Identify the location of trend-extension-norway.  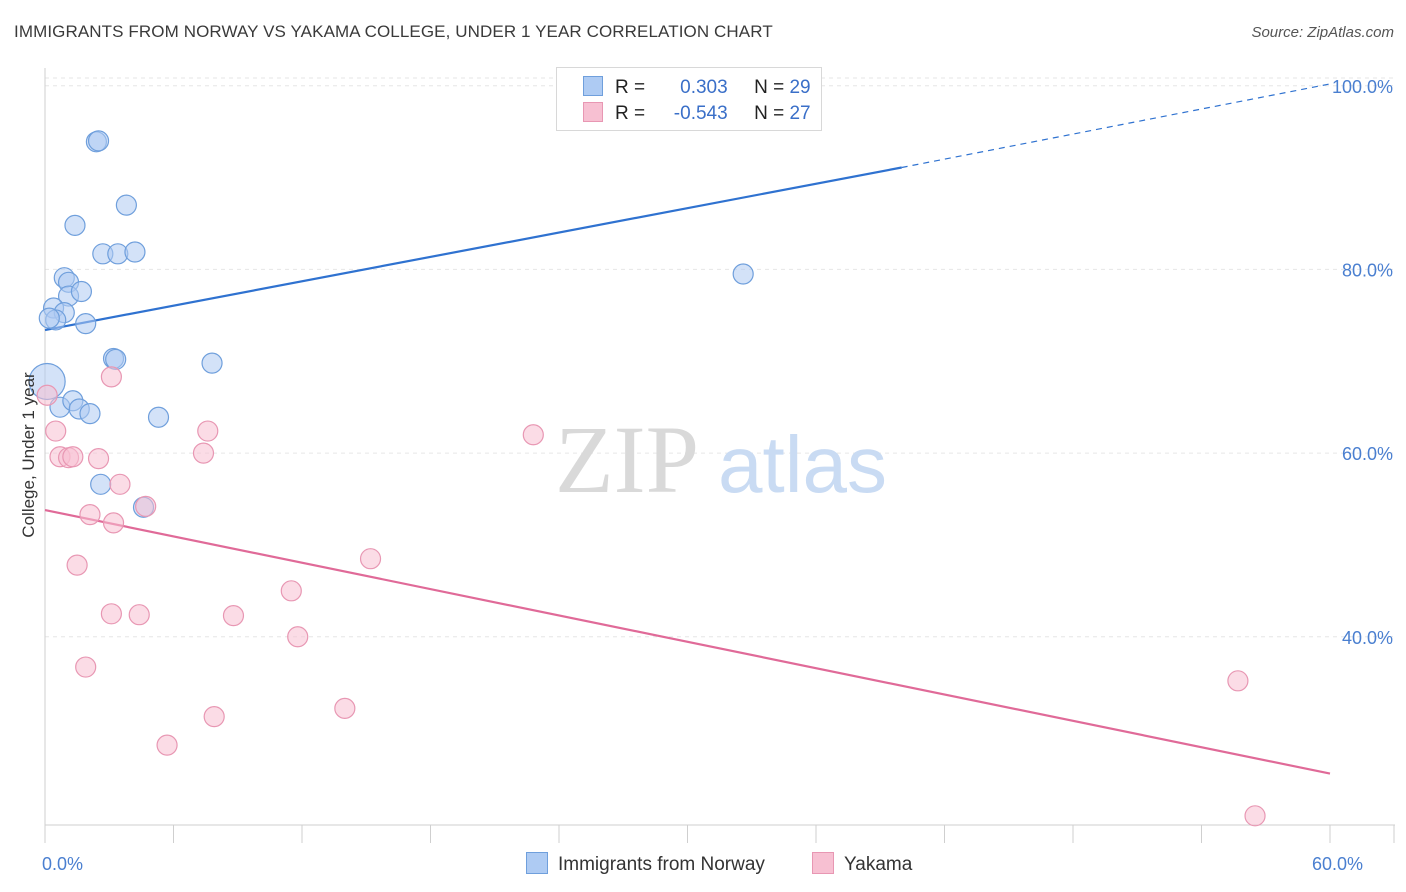
(1116, 126).